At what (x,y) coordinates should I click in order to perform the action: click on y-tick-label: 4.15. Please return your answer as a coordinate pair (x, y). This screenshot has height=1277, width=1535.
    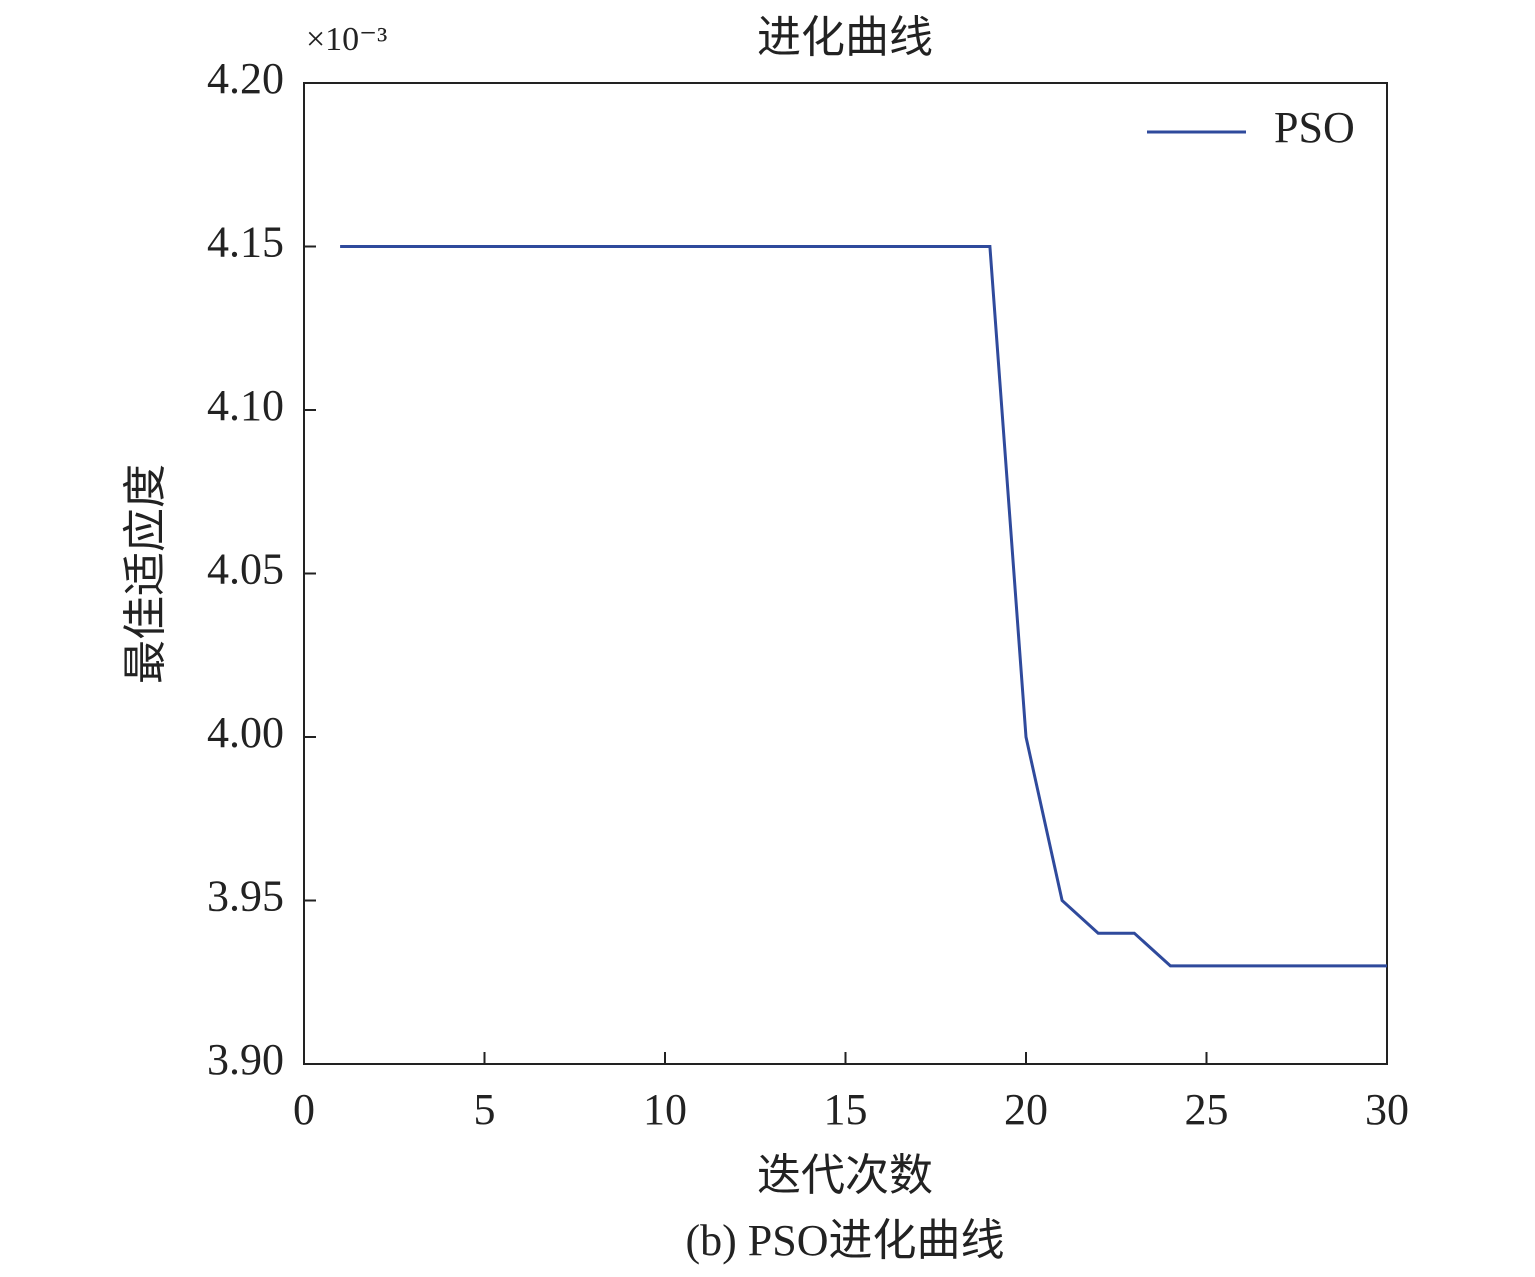
    Looking at the image, I should click on (245, 242).